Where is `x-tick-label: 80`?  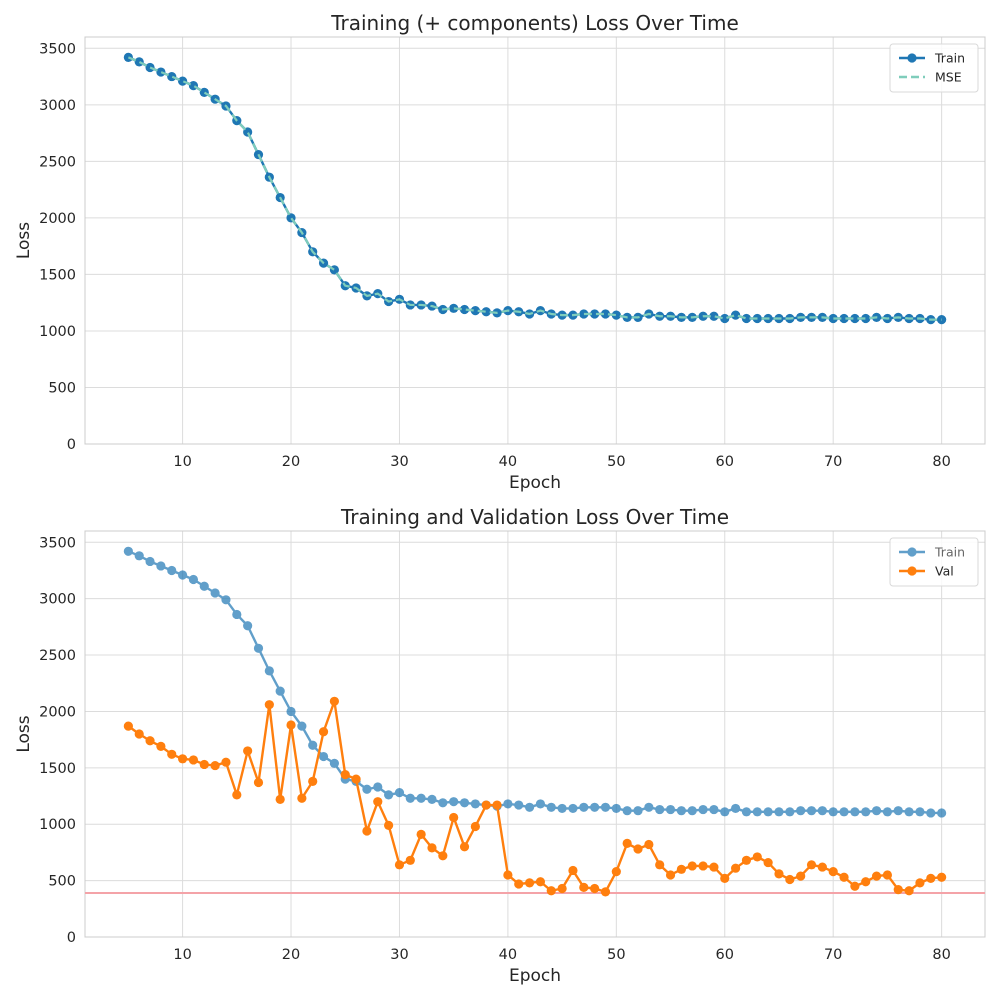
x-tick-label: 80 is located at coordinates (941, 955).